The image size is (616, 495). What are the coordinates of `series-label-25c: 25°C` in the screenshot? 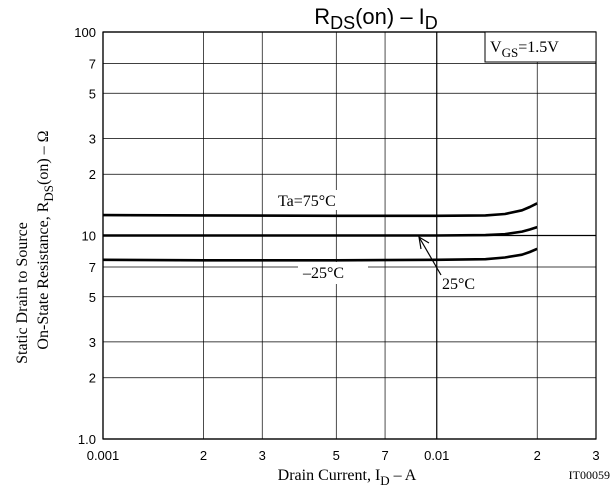 It's located at (458, 284).